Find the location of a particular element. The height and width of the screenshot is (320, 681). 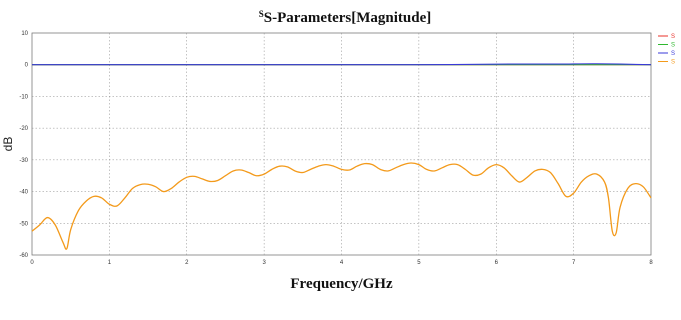

y-tick-label: -40 is located at coordinates (23, 193).